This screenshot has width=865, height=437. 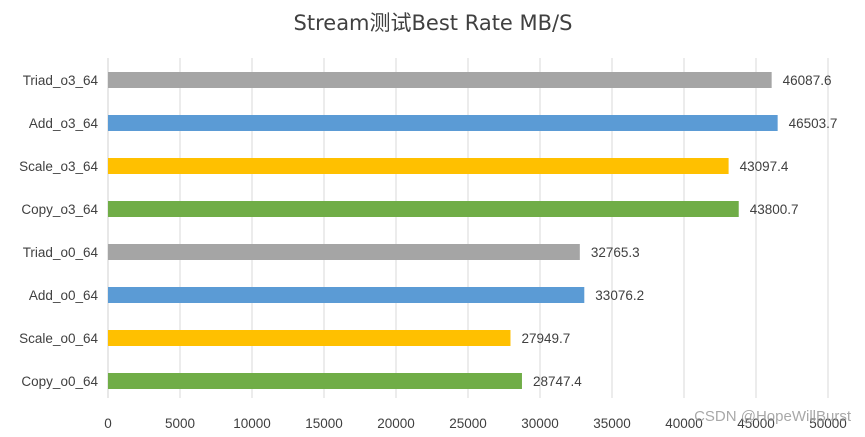 I want to click on value-label: 32765.3, so click(x=615, y=252).